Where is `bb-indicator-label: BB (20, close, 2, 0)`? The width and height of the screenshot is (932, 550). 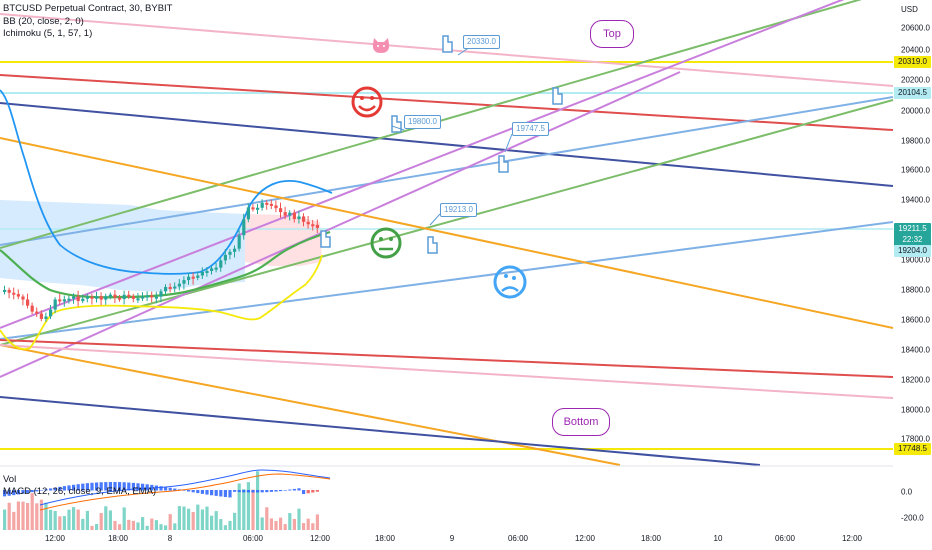
bb-indicator-label: BB (20, close, 2, 0) is located at coordinates (43, 21).